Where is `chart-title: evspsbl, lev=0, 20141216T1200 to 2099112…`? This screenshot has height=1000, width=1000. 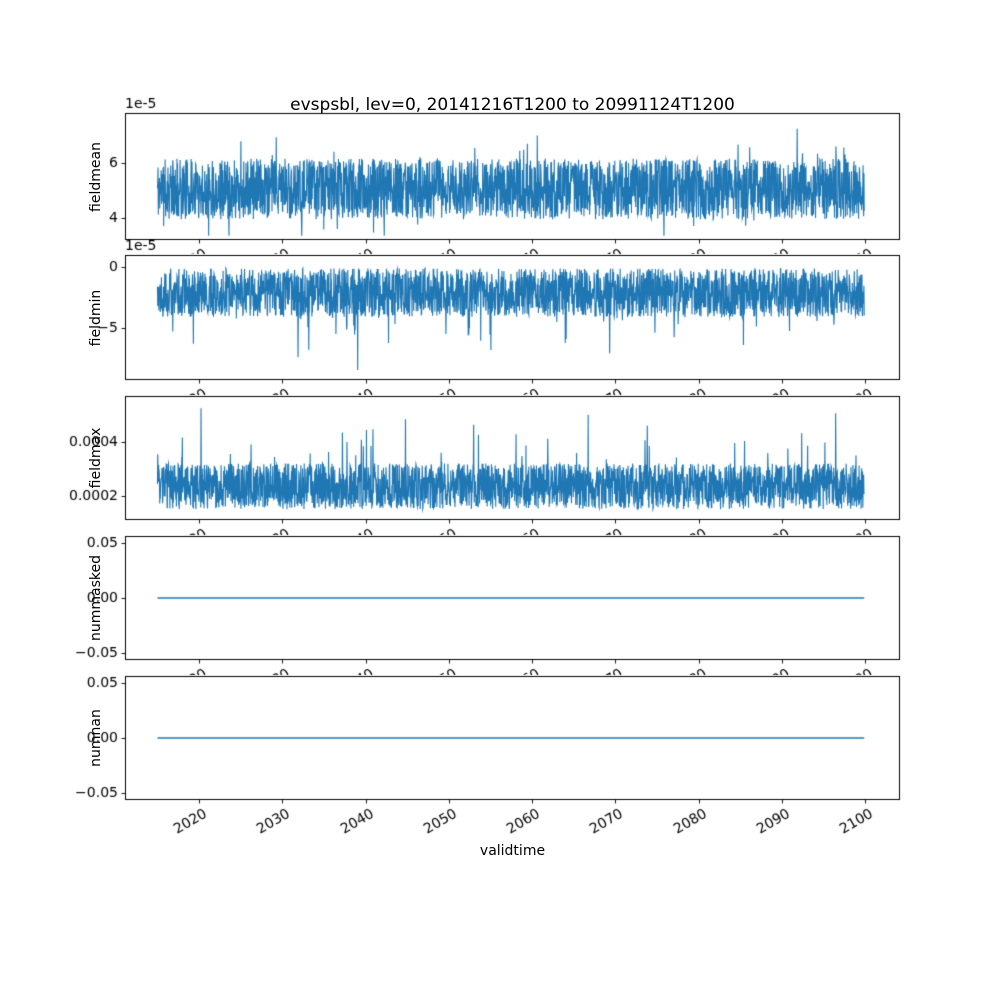 chart-title: evspsbl, lev=0, 20141216T1200 to 2099112… is located at coordinates (512, 105).